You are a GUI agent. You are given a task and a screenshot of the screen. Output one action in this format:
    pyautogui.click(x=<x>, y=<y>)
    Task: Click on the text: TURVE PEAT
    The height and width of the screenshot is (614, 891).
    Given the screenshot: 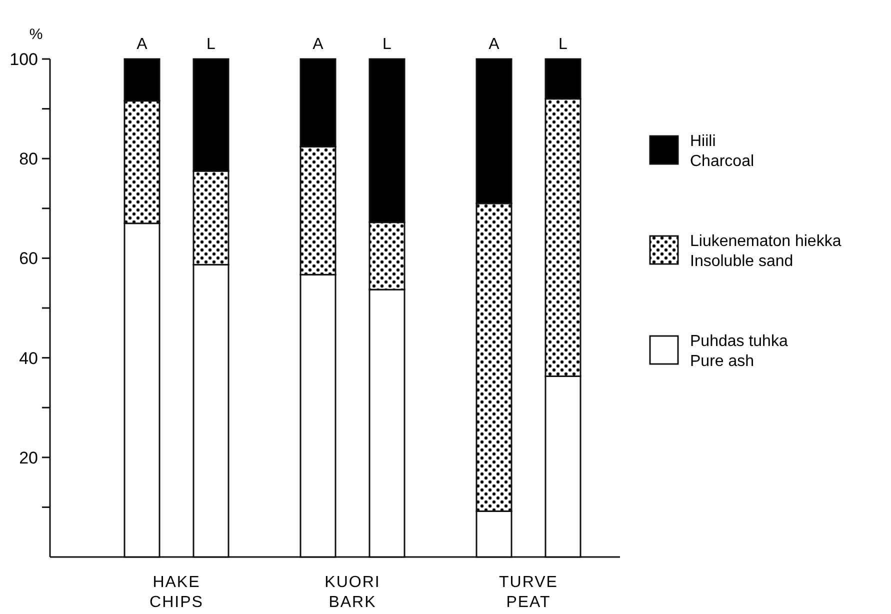 What is the action you would take?
    pyautogui.click(x=528, y=592)
    